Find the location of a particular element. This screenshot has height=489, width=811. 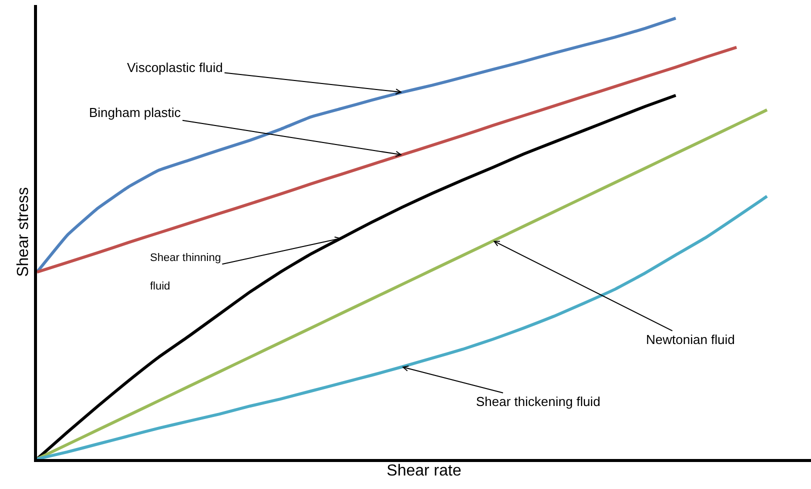

text: Shear thickening fluid is located at coordinates (538, 401).